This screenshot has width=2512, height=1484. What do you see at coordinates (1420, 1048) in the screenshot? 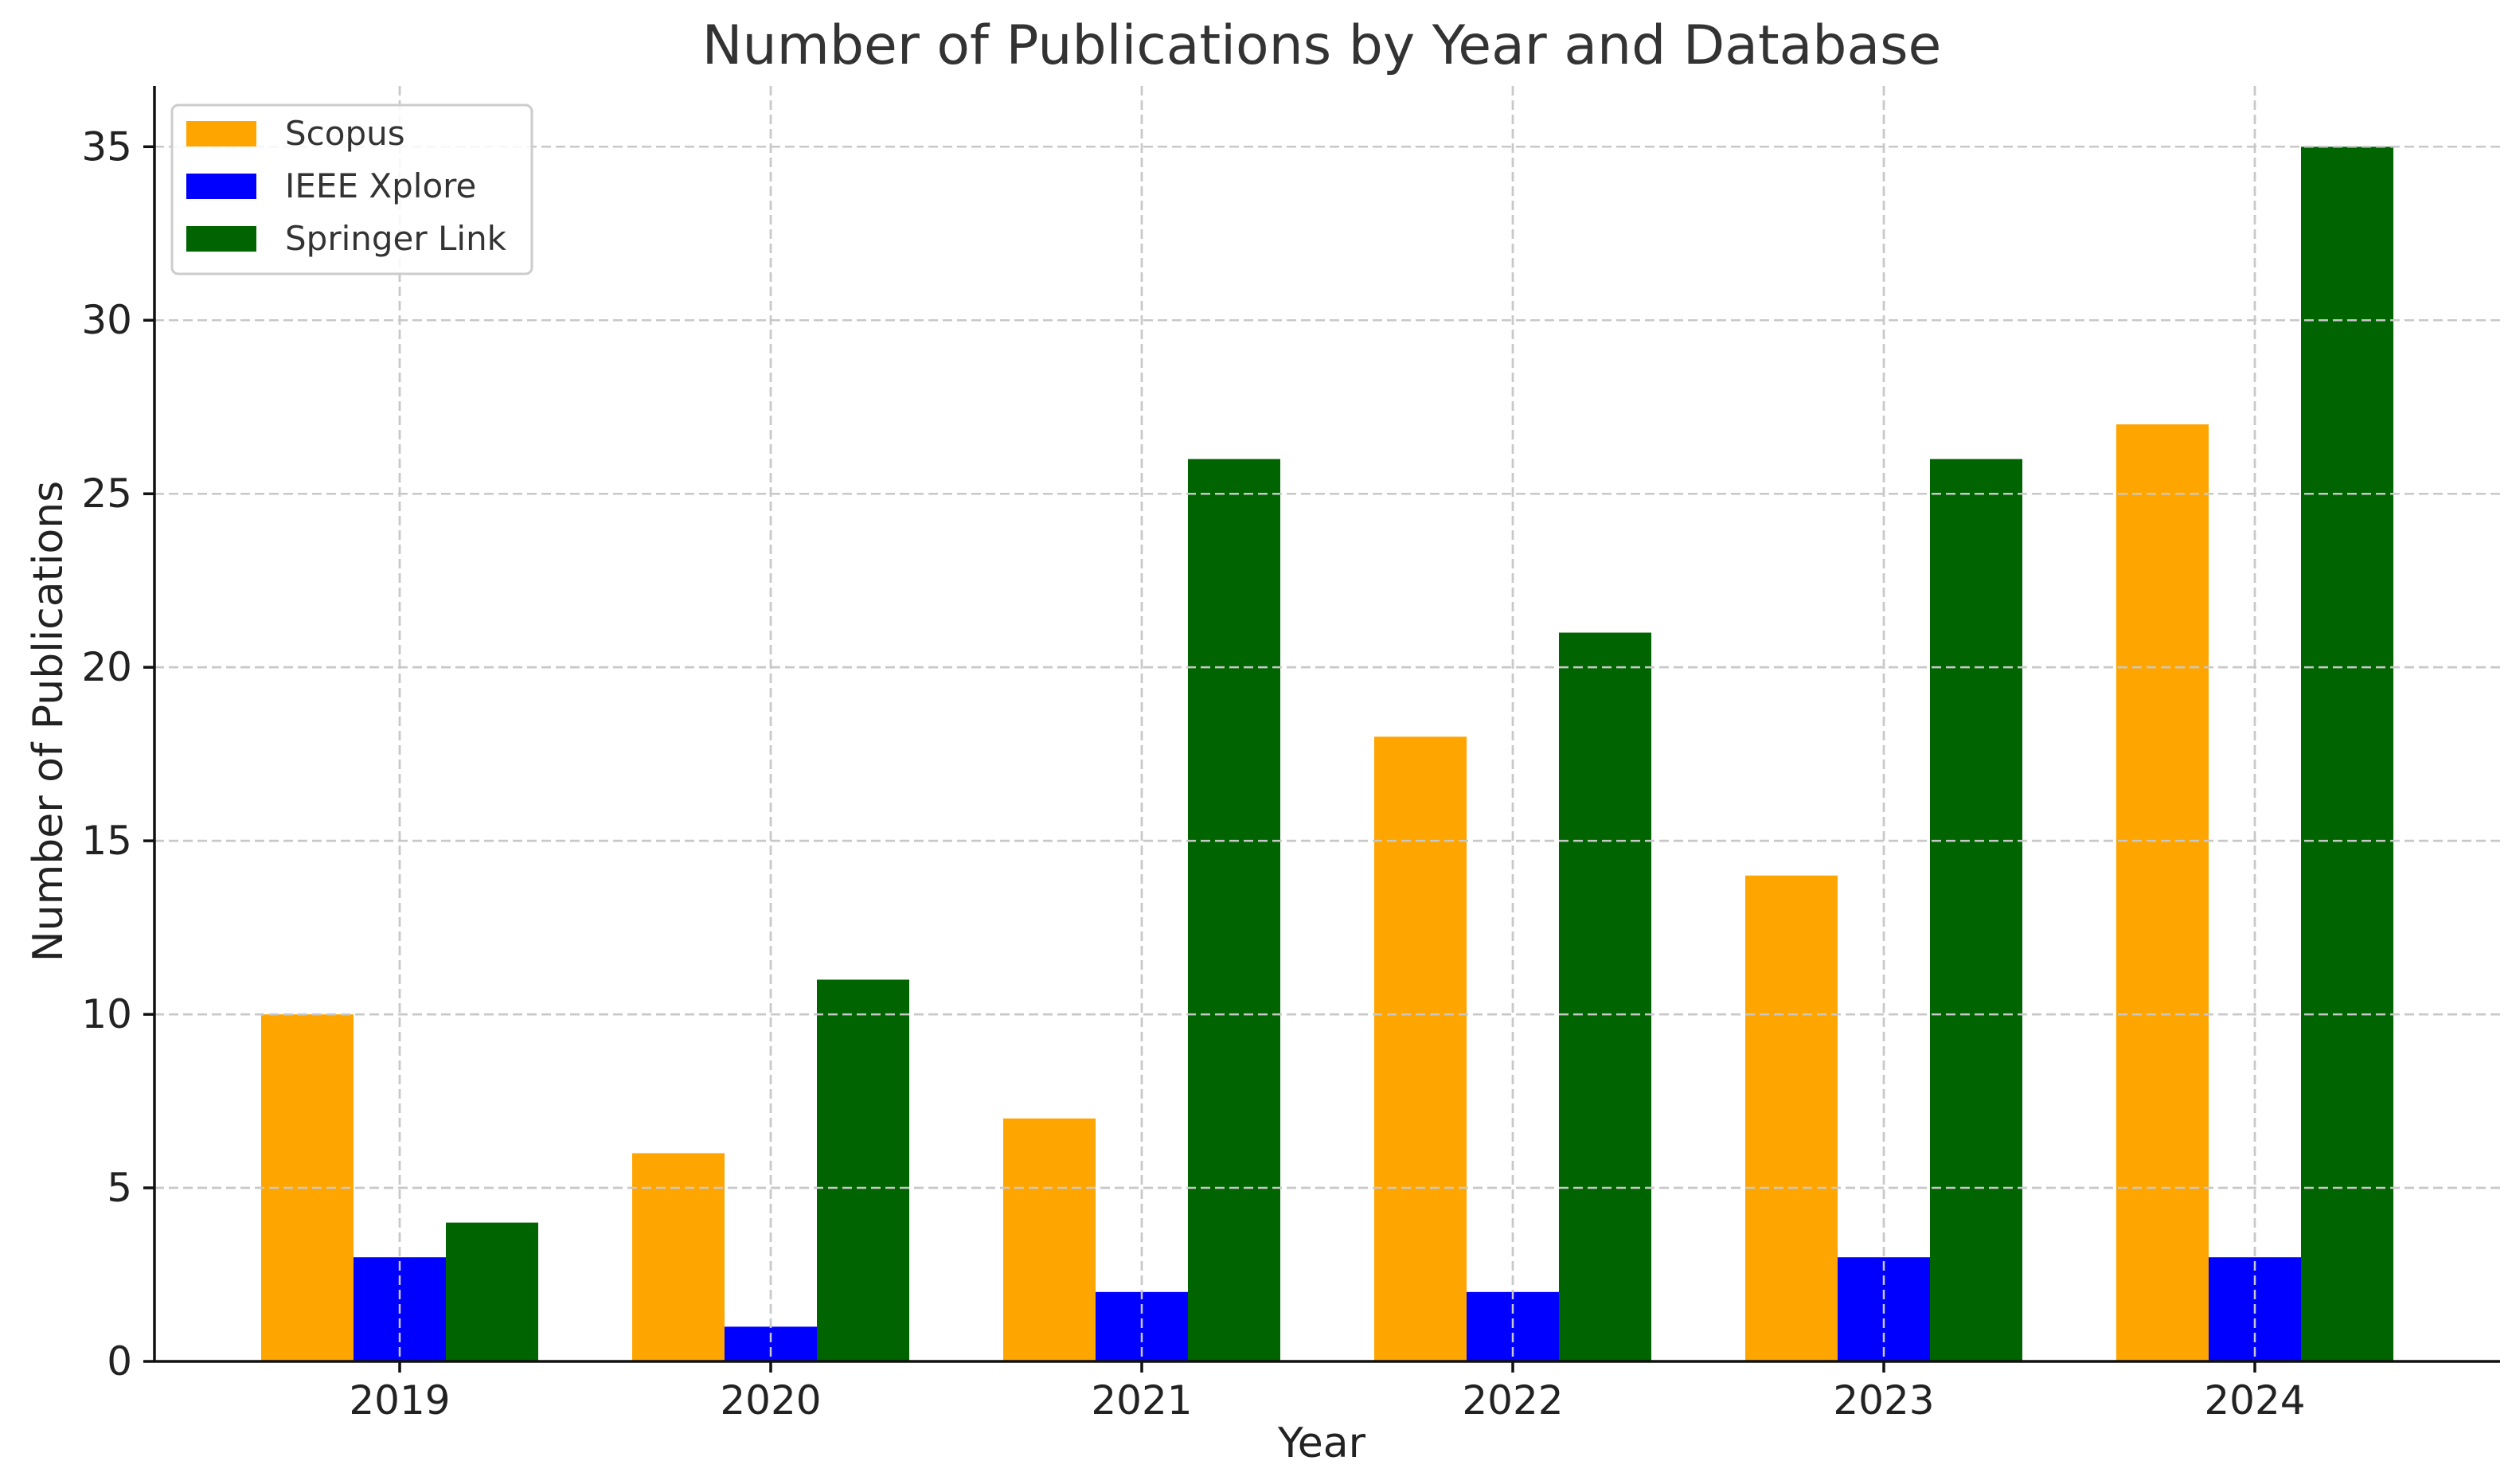
I see `bar-scopus-2022` at bounding box center [1420, 1048].